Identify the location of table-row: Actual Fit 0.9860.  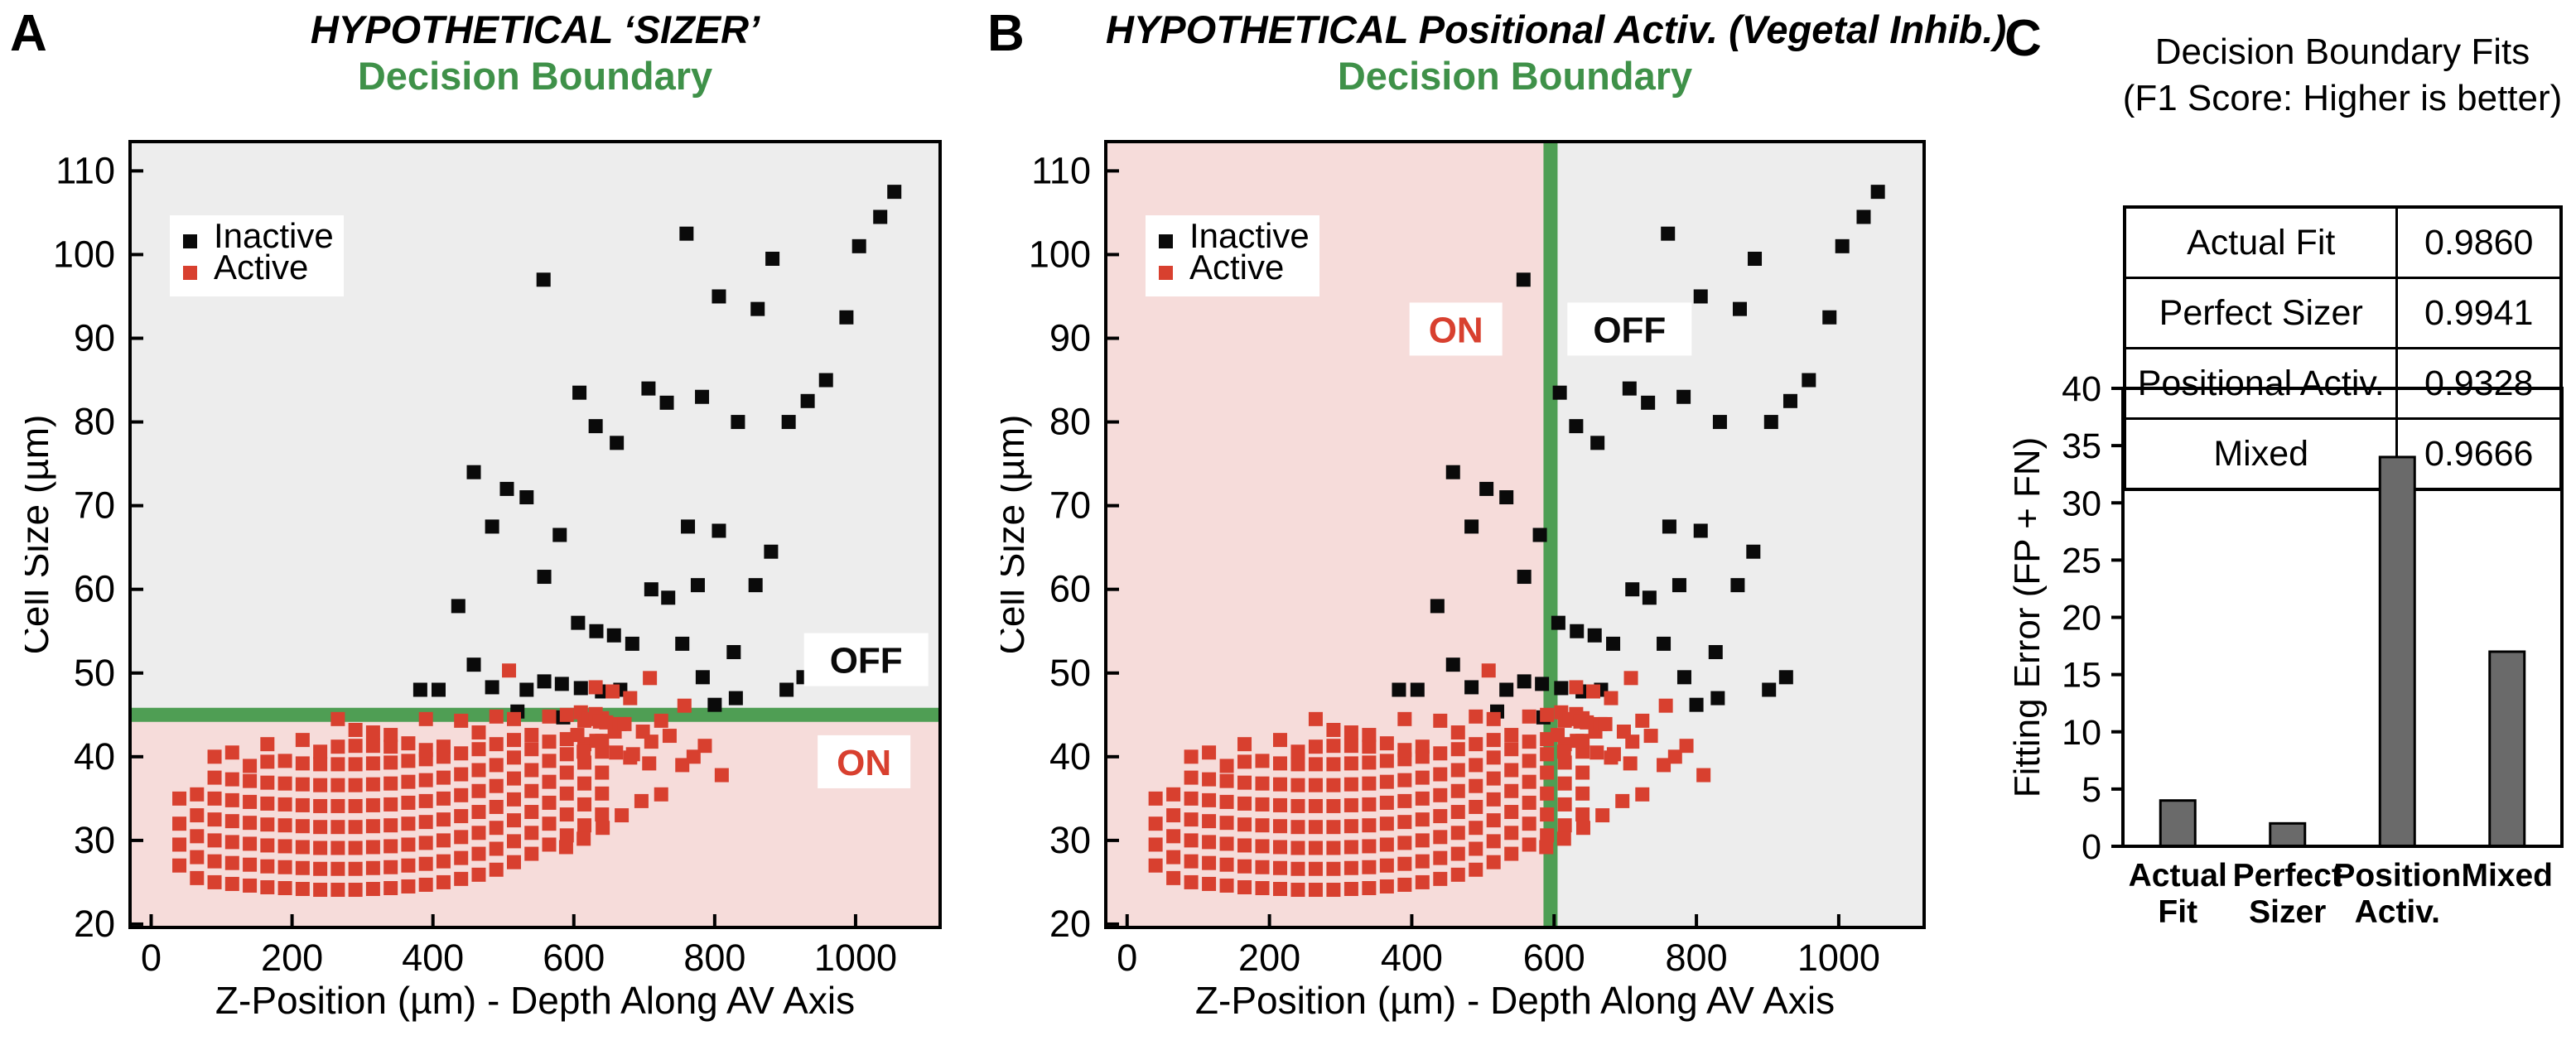
(2343, 242).